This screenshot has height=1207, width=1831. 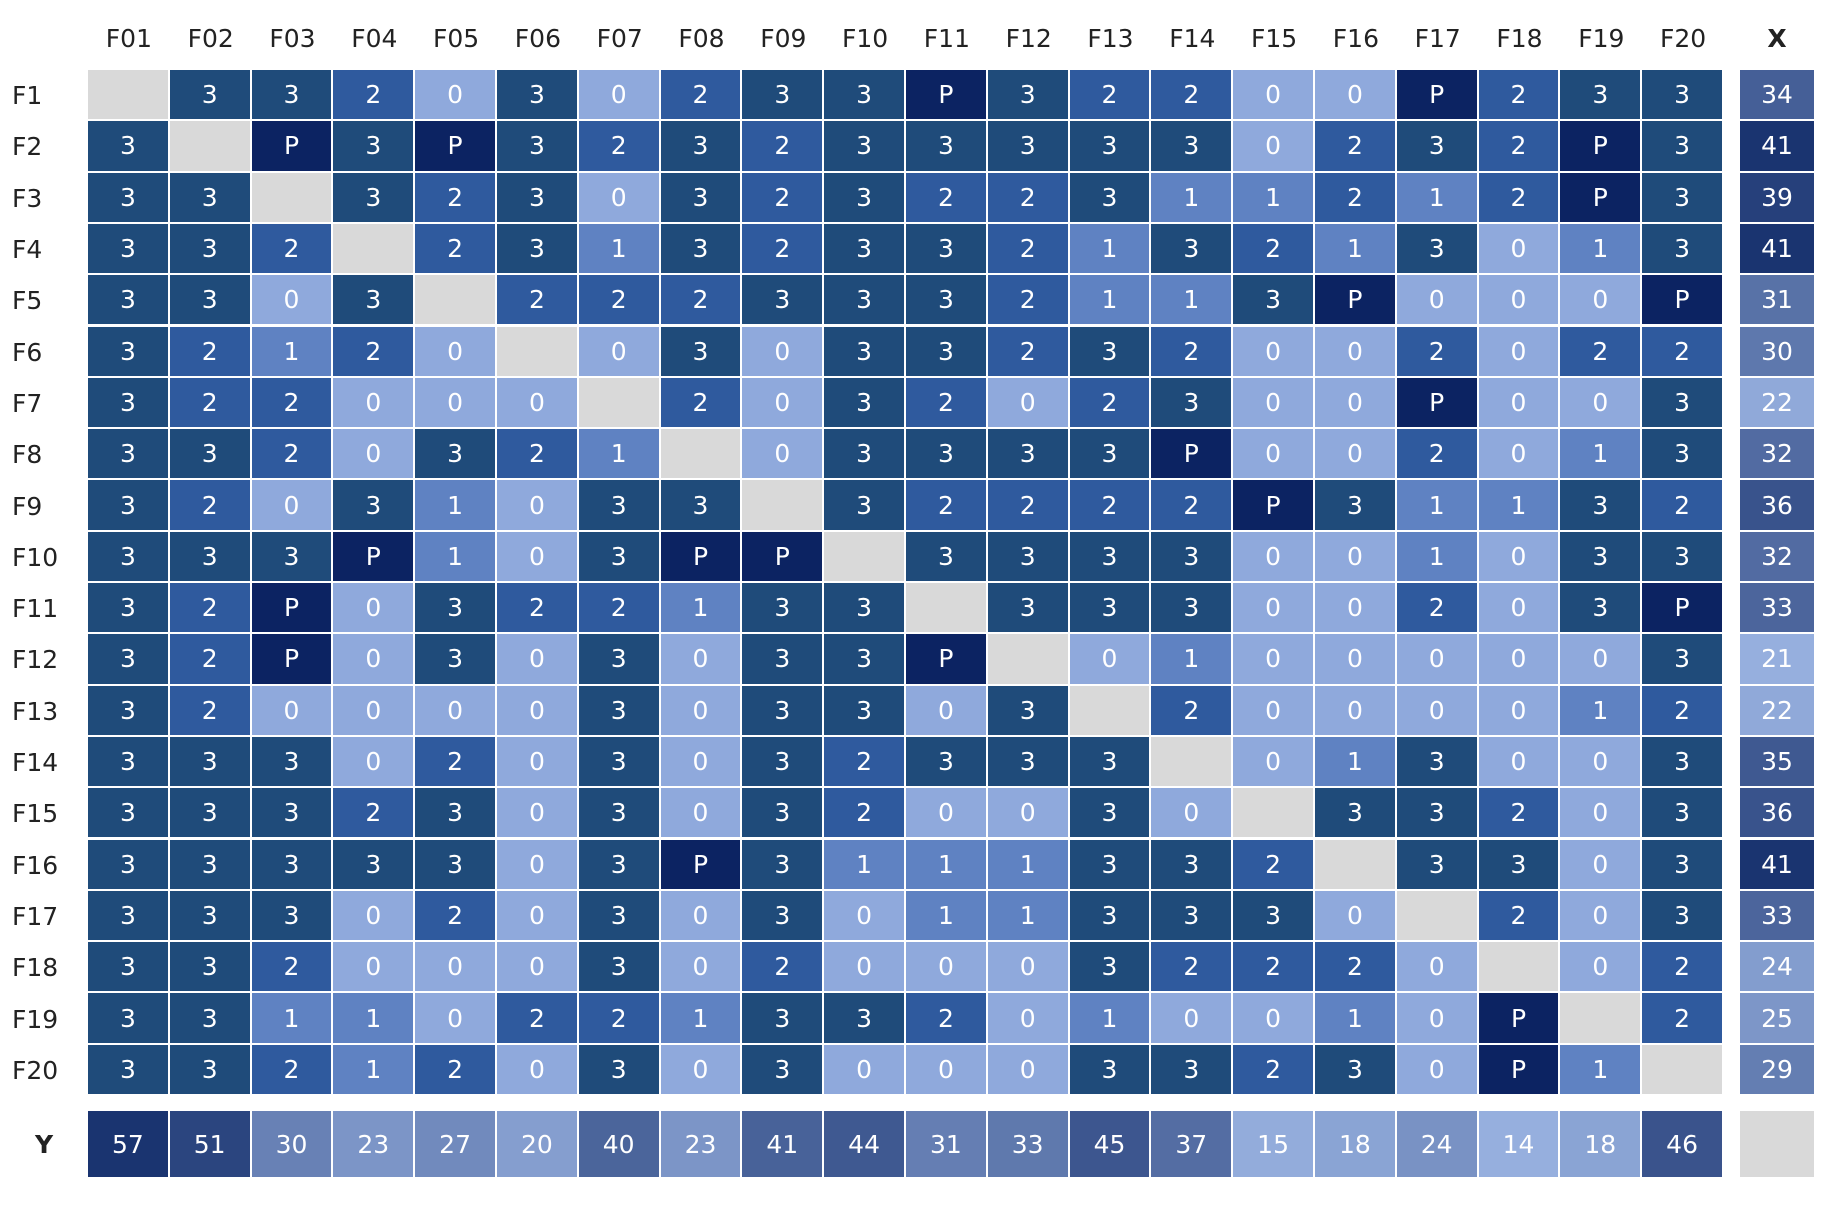 I want to click on column-total: 33, so click(x=1027, y=1144).